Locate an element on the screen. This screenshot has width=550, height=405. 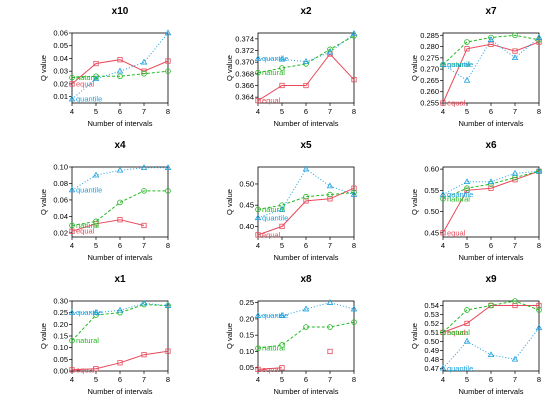
y-tick-label: 0.15 is located at coordinates (60, 336).